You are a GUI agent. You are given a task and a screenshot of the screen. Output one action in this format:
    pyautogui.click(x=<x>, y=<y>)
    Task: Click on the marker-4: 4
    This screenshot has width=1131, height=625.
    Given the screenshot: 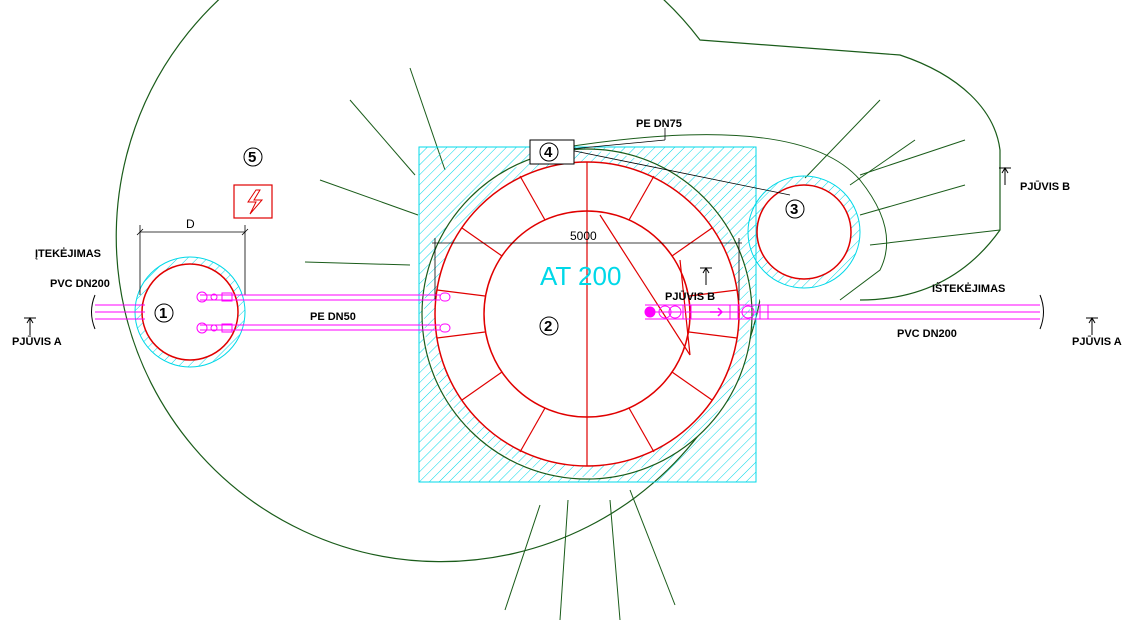 What is the action you would take?
    pyautogui.click(x=548, y=152)
    